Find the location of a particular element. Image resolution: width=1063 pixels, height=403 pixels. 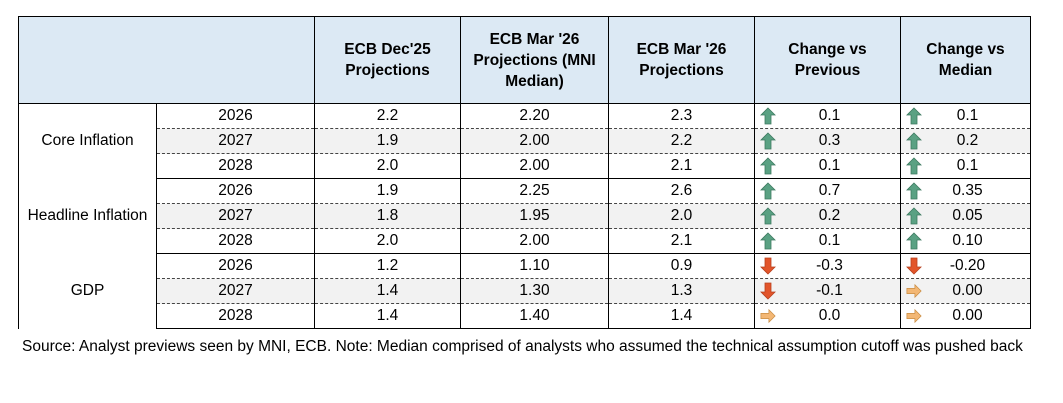

change-vs-previous-cell: 0.3 is located at coordinates (827, 141).